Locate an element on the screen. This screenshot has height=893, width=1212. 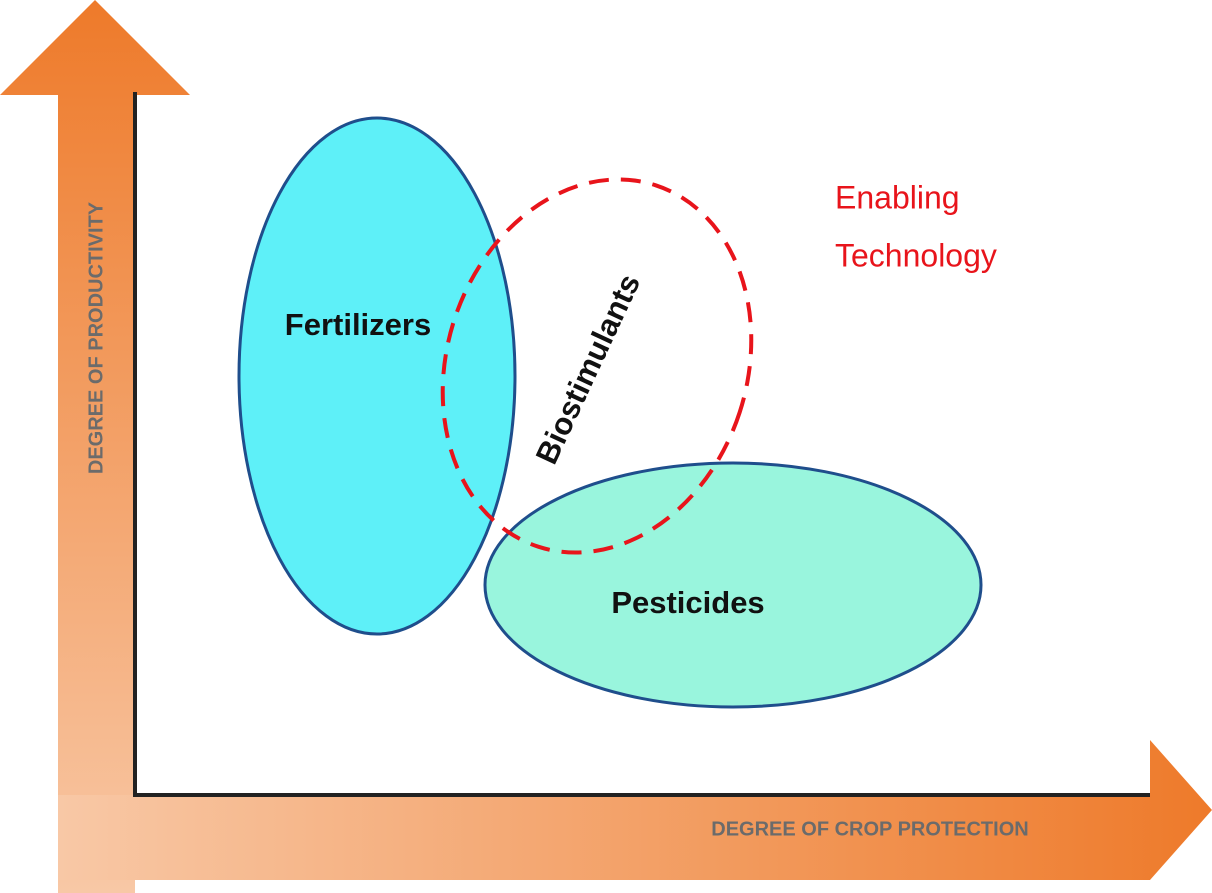
biostimulants-label: Biostimulants is located at coordinates (588, 369).